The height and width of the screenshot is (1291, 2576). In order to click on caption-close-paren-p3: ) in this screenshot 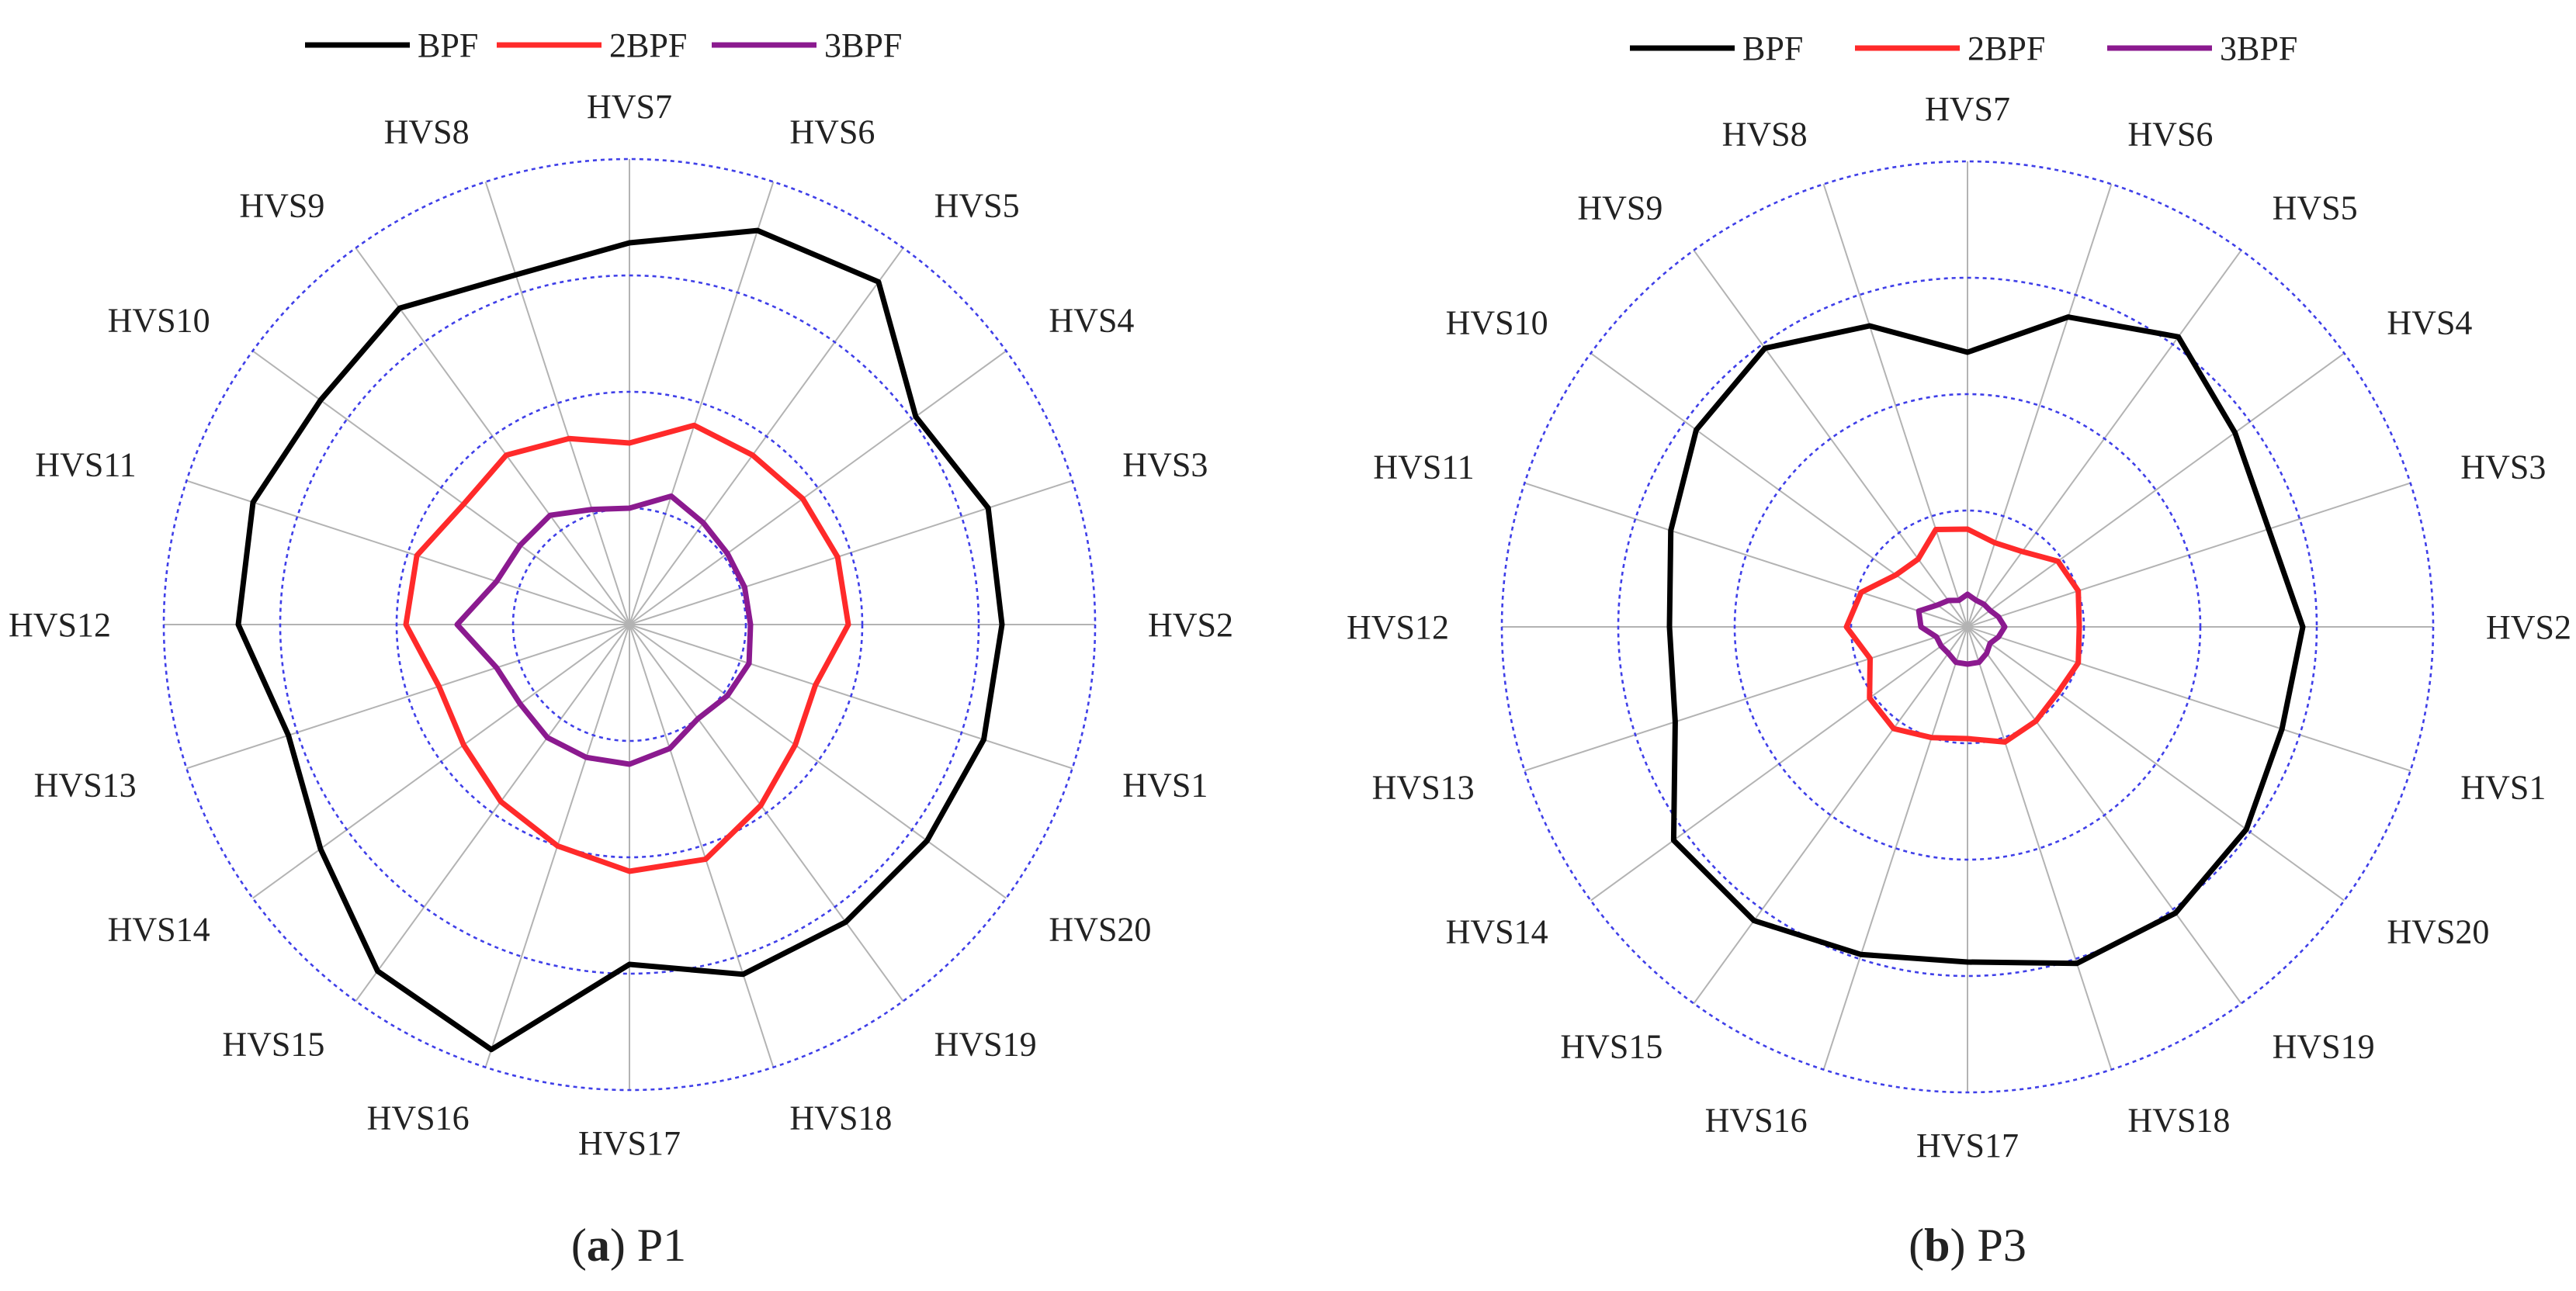, I will do `click(1964, 1245)`.